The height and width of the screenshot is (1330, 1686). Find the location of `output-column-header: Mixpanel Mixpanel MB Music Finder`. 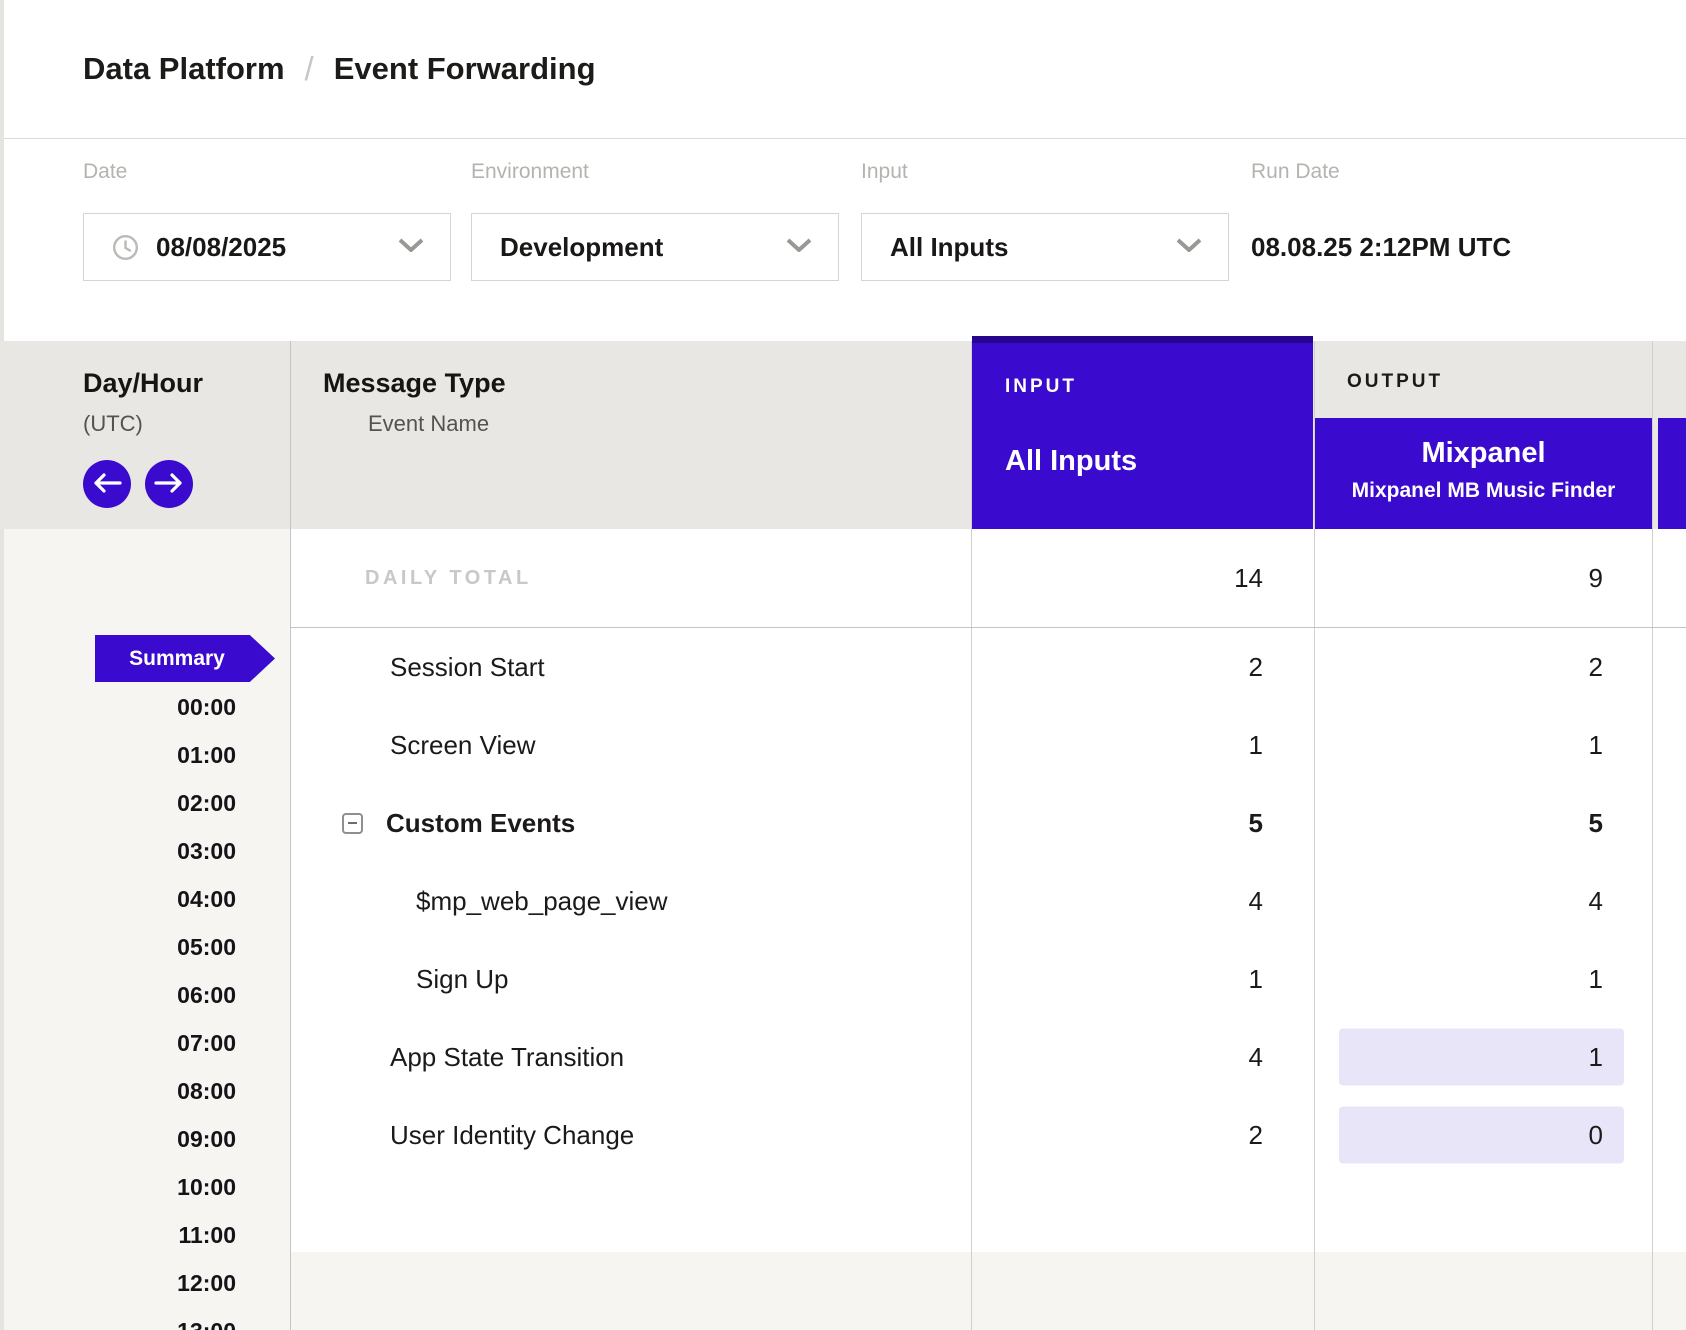

output-column-header: Mixpanel Mixpanel MB Music Finder is located at coordinates (1483, 473).